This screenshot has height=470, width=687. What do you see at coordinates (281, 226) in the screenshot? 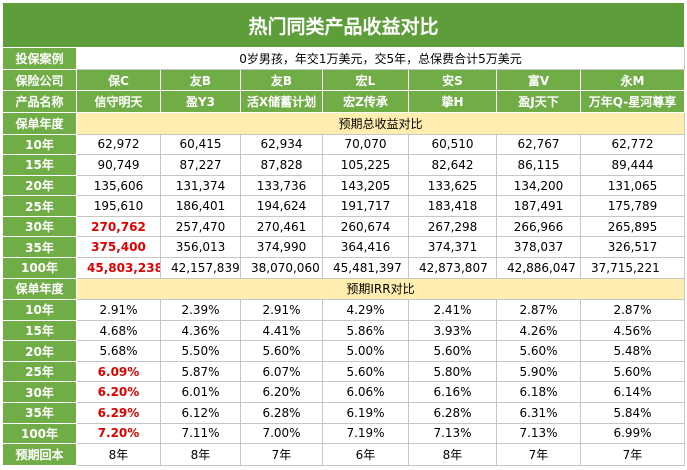
I see `value-cell: 270,461` at bounding box center [281, 226].